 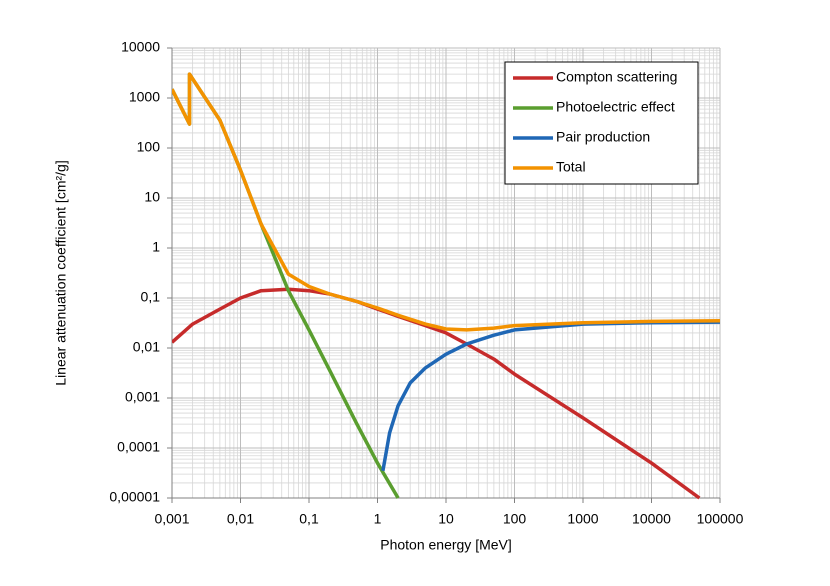 I want to click on x-axis-label: Photon energy [MeV], so click(x=446, y=545).